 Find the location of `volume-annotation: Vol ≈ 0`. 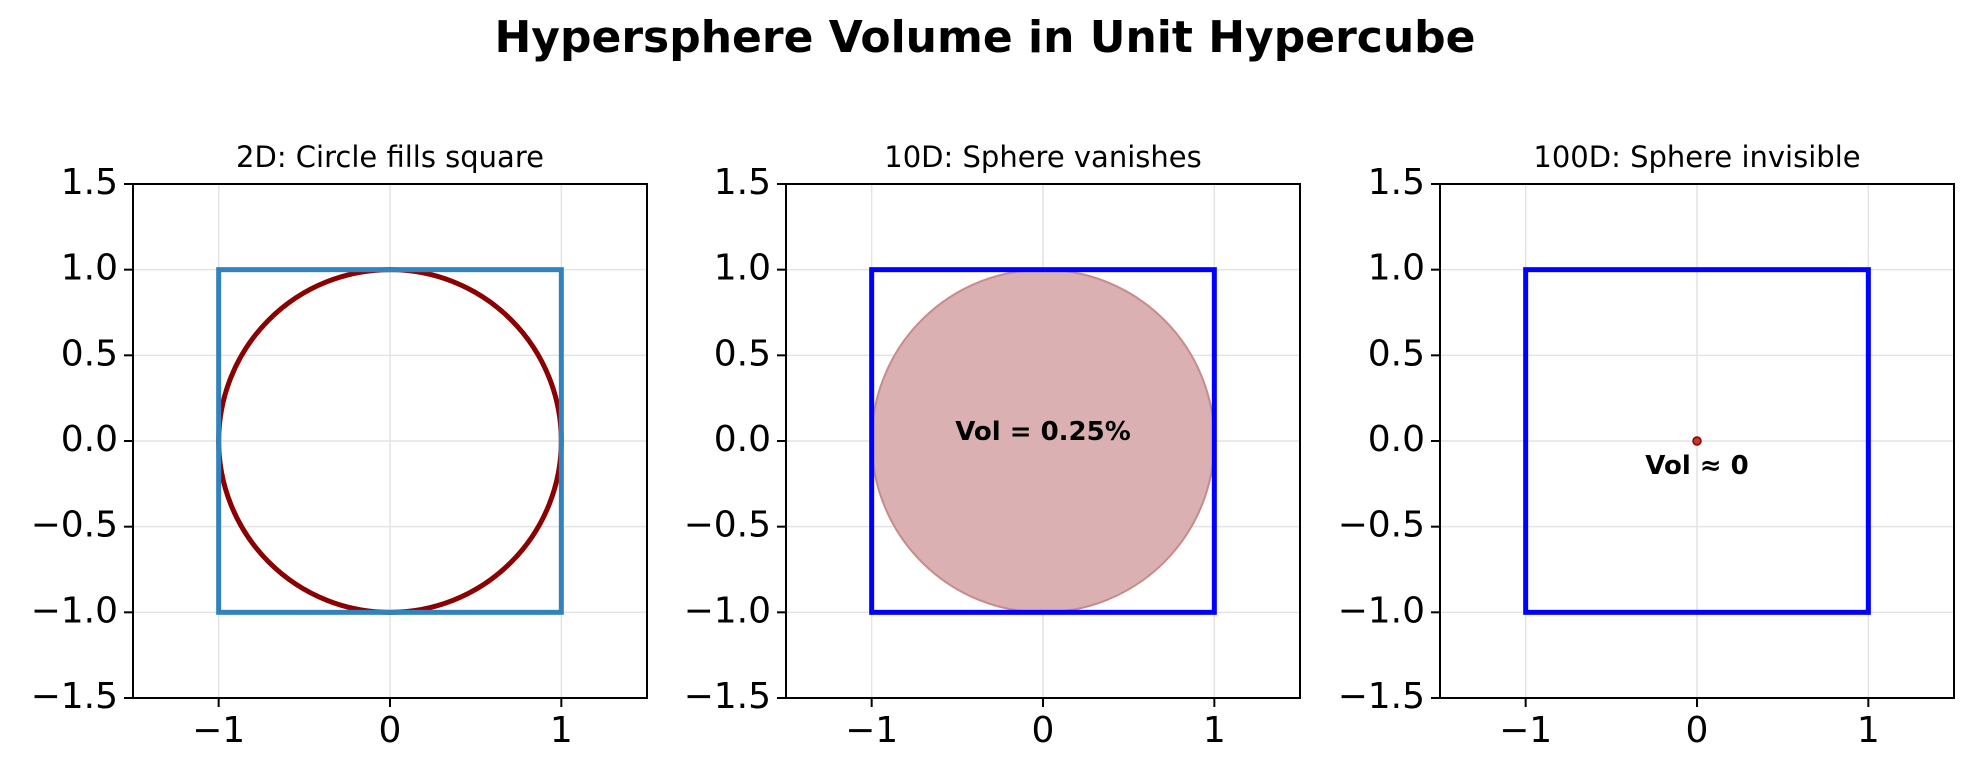

volume-annotation: Vol ≈ 0 is located at coordinates (1696, 466).